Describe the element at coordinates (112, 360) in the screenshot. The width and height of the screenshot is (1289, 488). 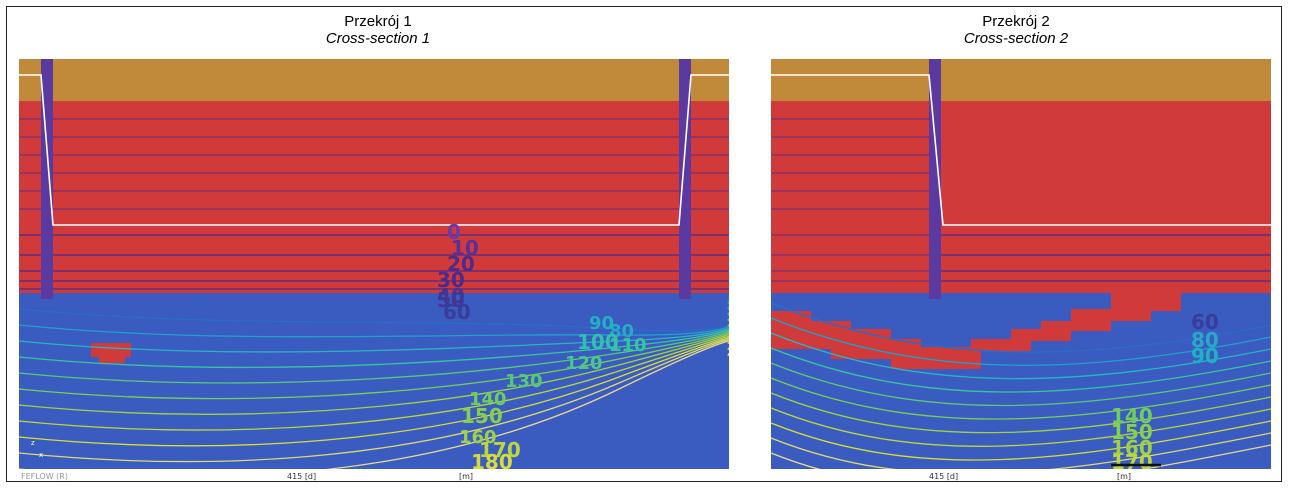
I see `clay-lens-step` at that location.